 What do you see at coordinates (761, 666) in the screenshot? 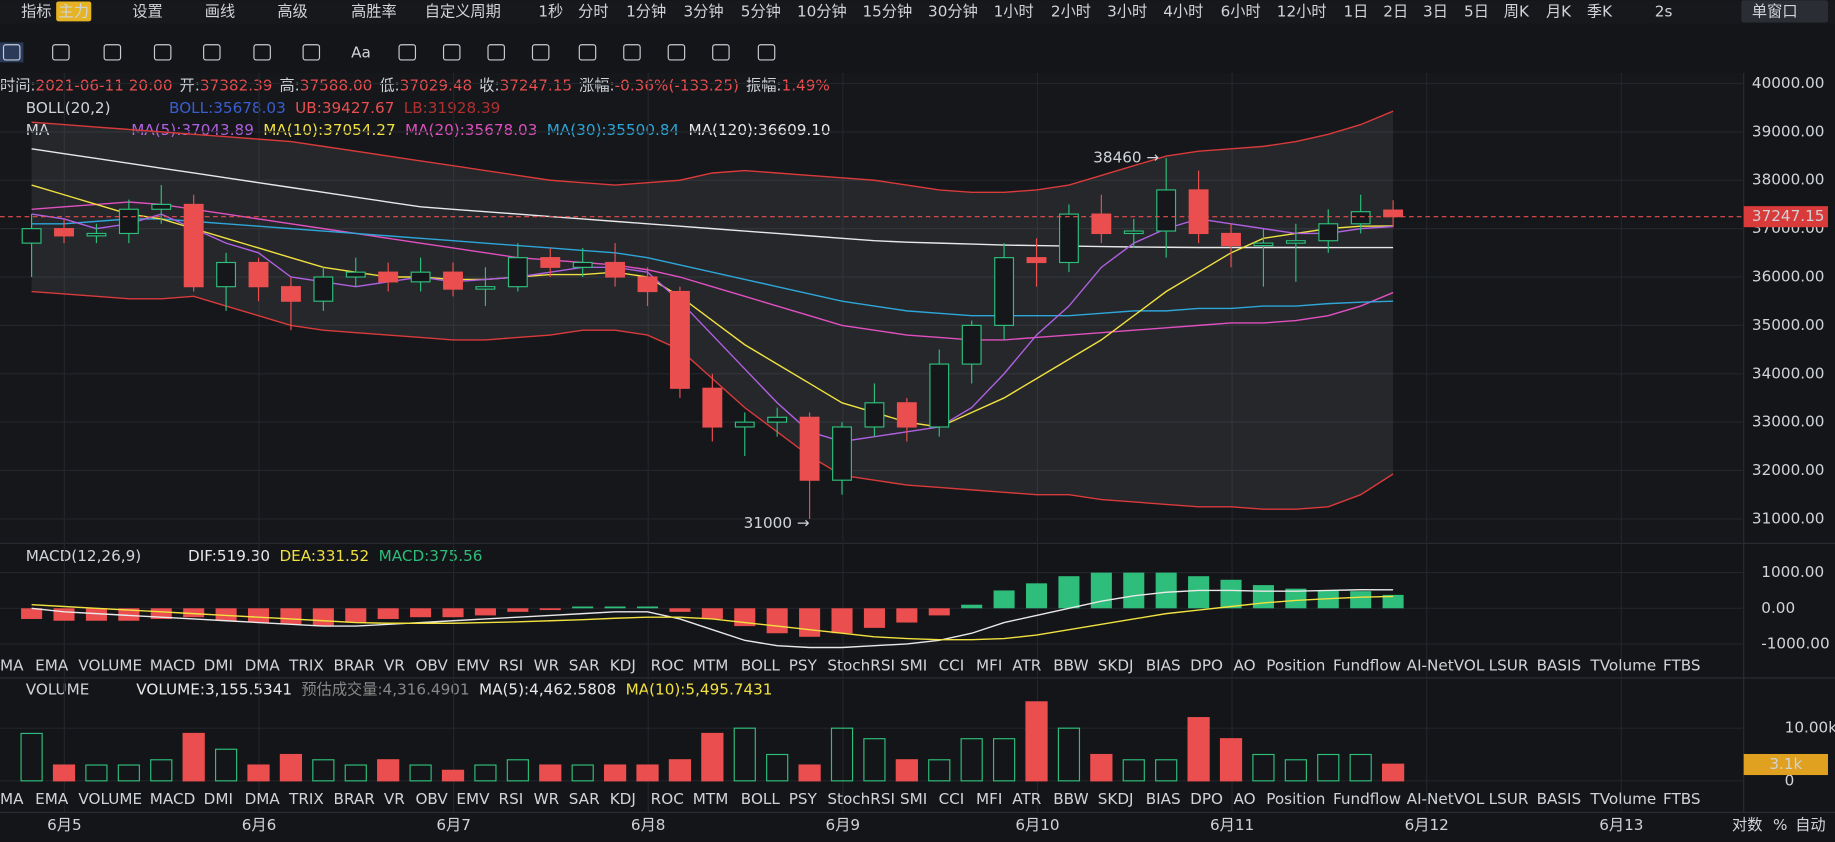
I see `indicator-tab: BOLL` at bounding box center [761, 666].